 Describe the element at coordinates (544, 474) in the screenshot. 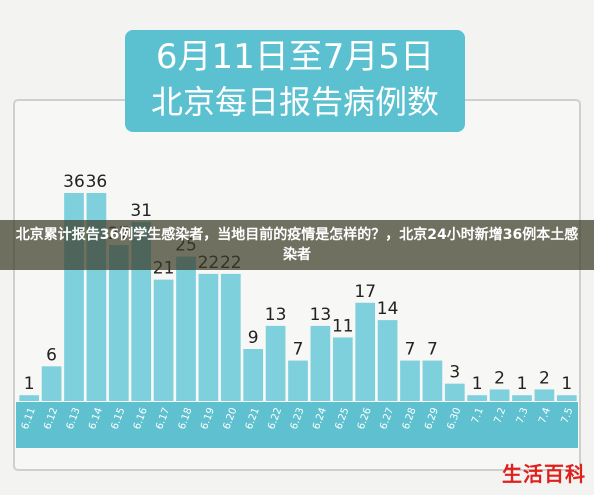

I see `logo: 生活百科` at that location.